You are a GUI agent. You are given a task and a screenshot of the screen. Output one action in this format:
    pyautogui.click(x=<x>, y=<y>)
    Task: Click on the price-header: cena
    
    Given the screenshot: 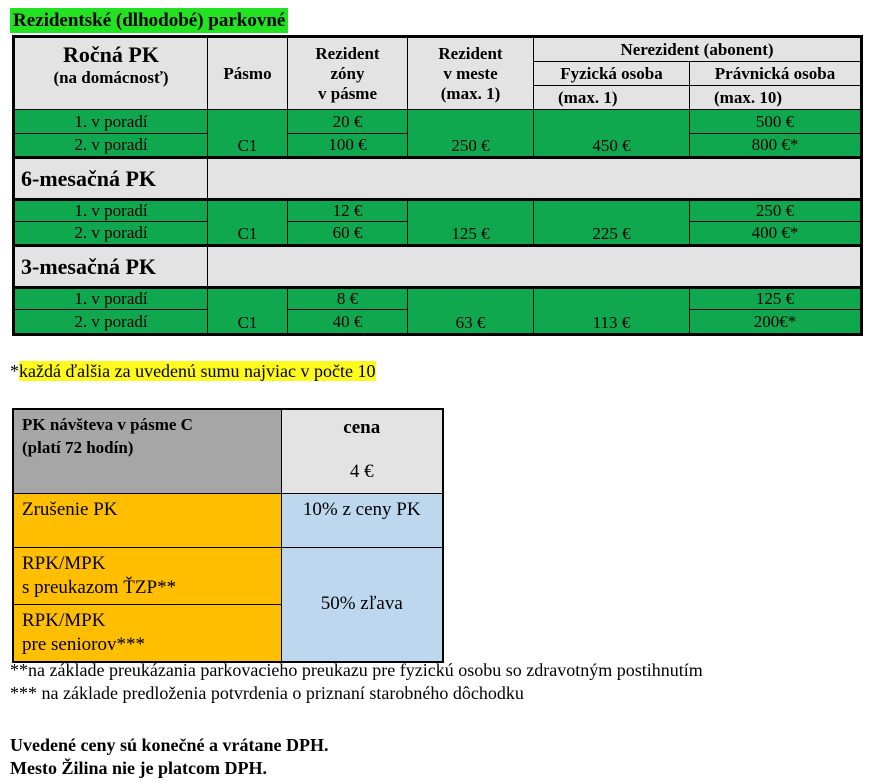 What is the action you would take?
    pyautogui.click(x=362, y=427)
    